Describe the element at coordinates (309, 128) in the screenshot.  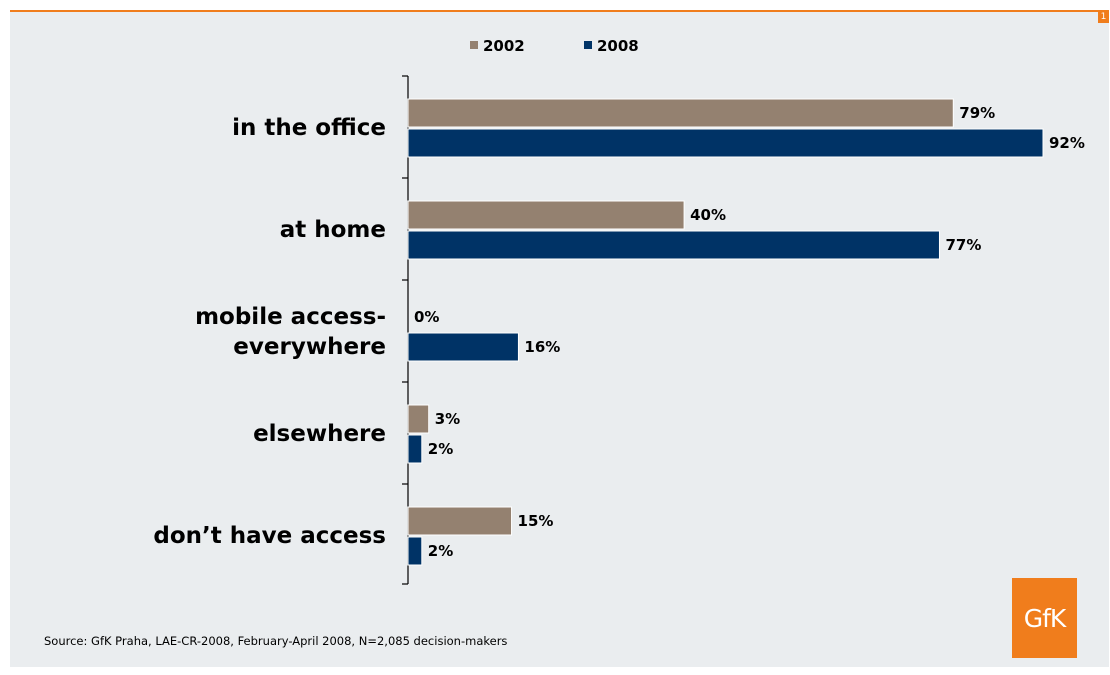
I see `category-label: in the office` at that location.